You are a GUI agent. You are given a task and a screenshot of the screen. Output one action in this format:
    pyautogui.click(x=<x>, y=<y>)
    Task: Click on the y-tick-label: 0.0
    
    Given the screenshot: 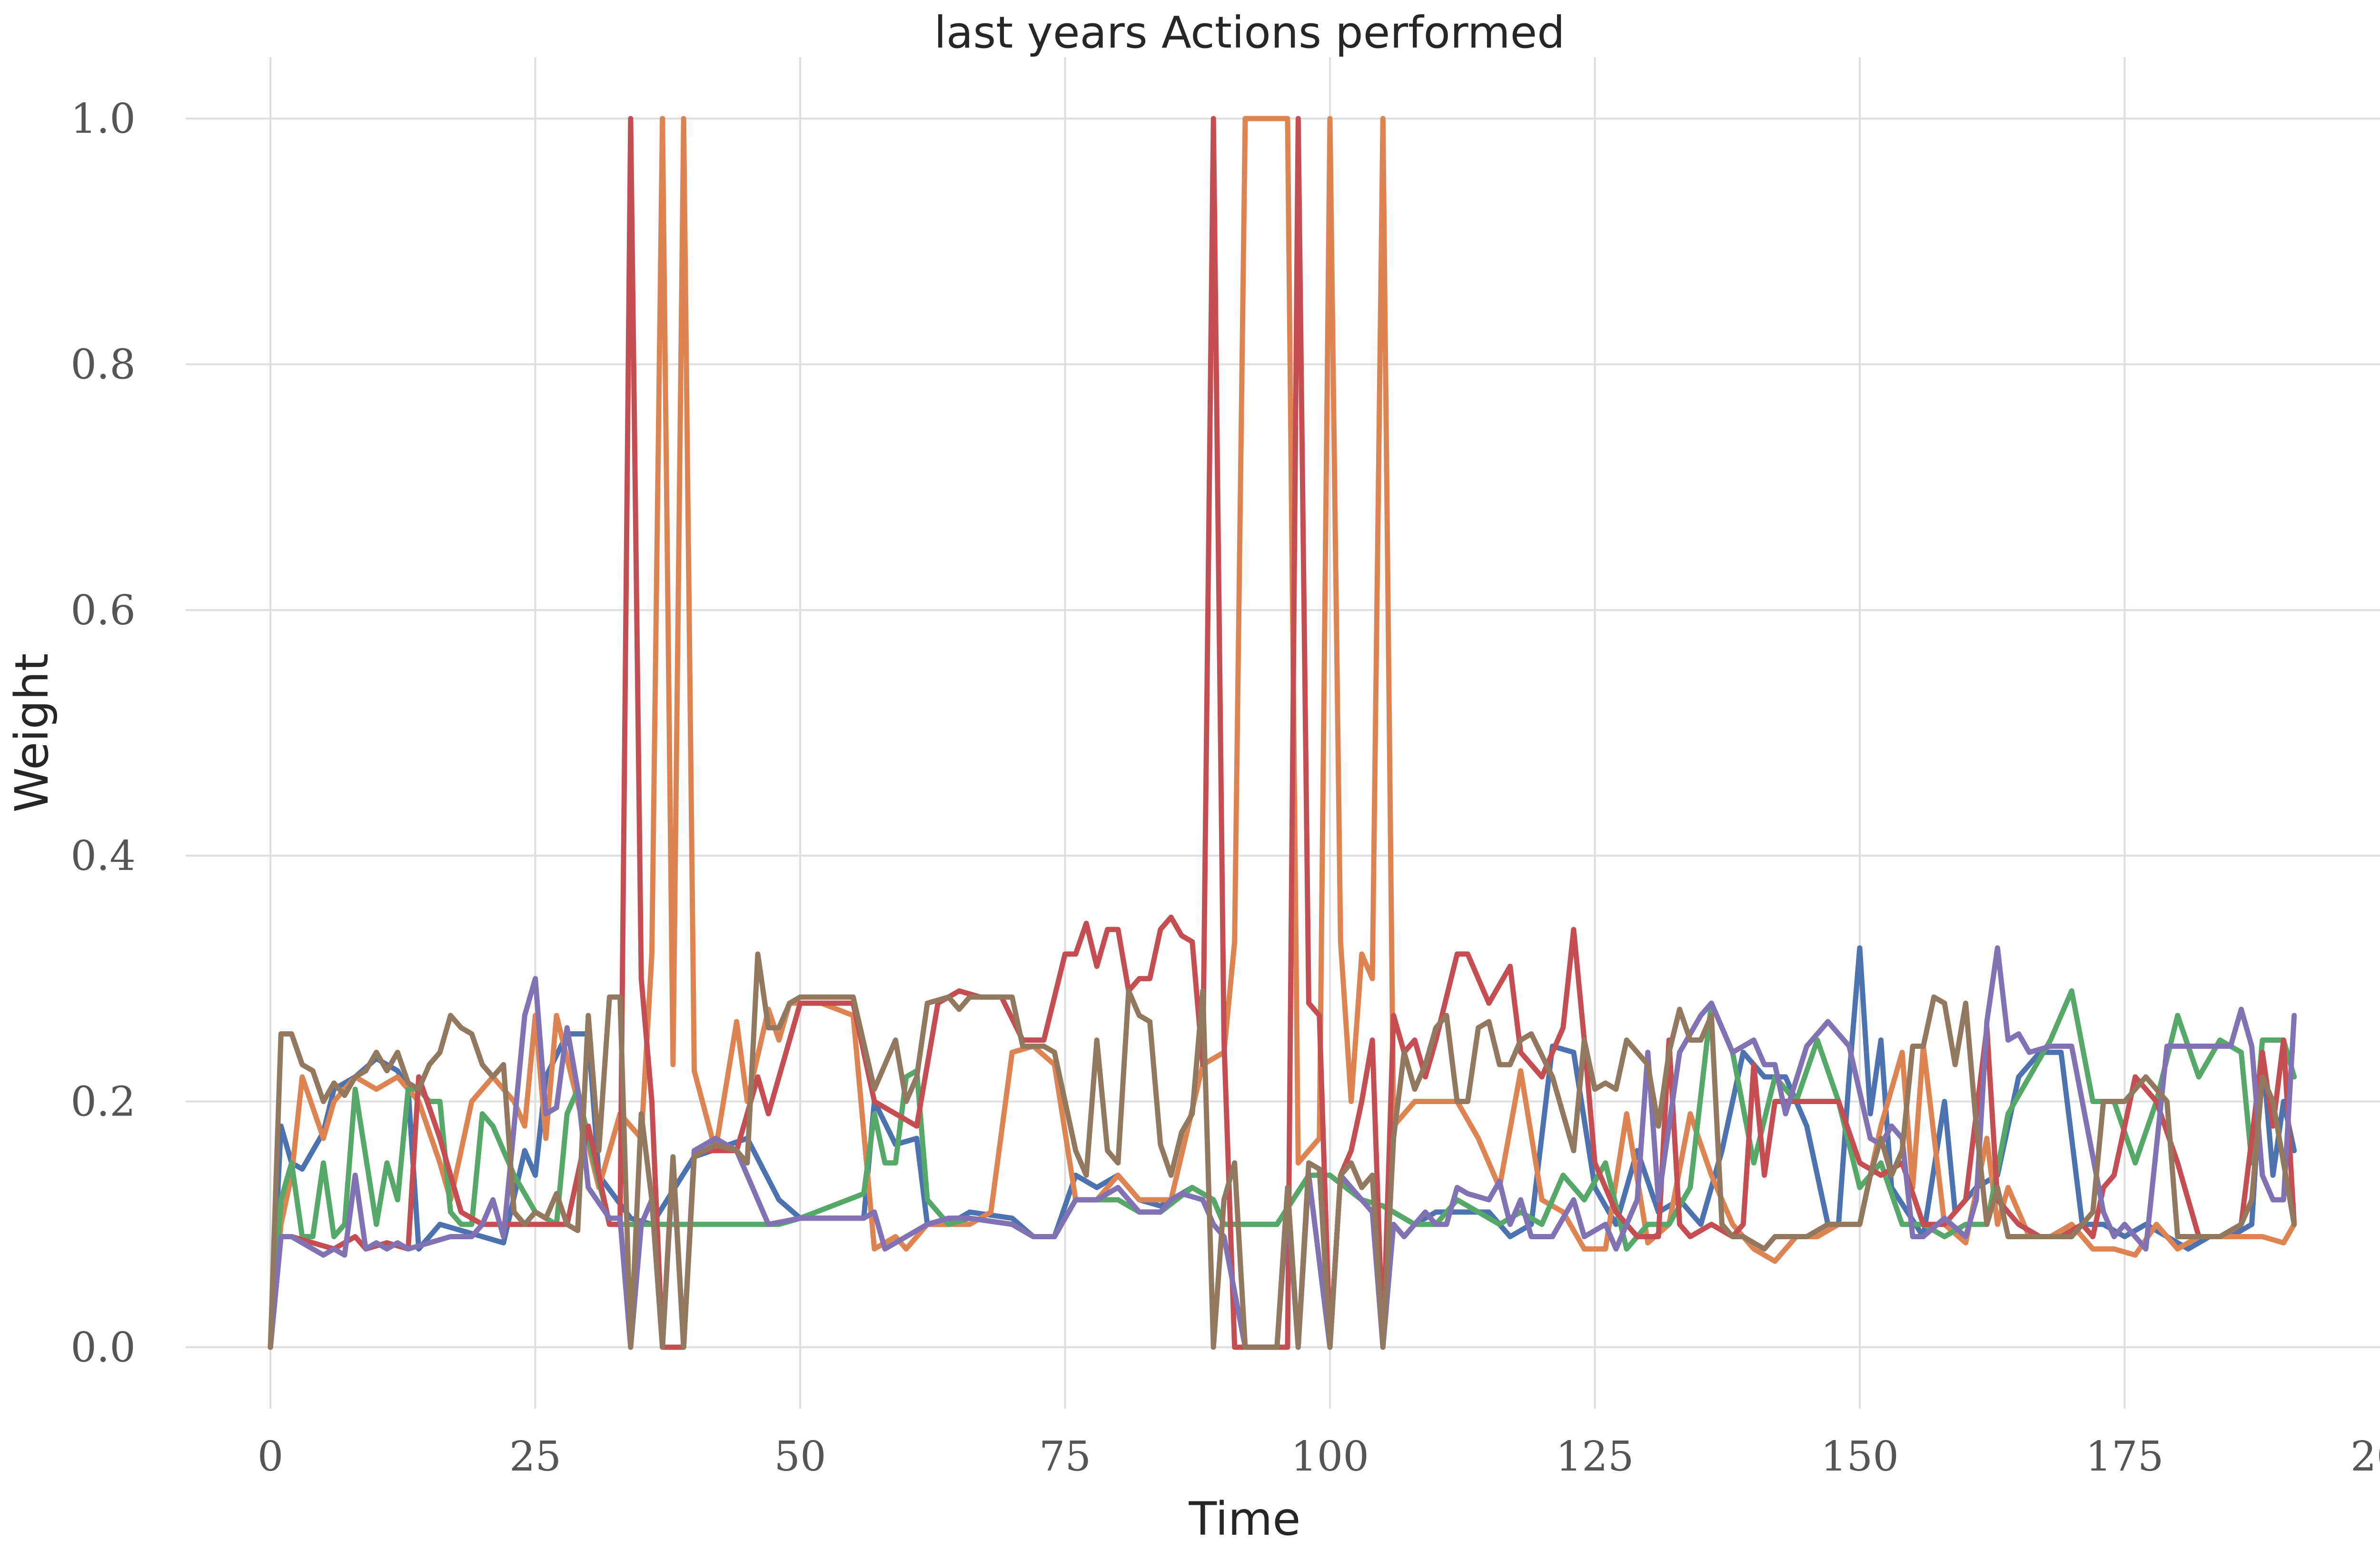 What is the action you would take?
    pyautogui.click(x=103, y=1348)
    